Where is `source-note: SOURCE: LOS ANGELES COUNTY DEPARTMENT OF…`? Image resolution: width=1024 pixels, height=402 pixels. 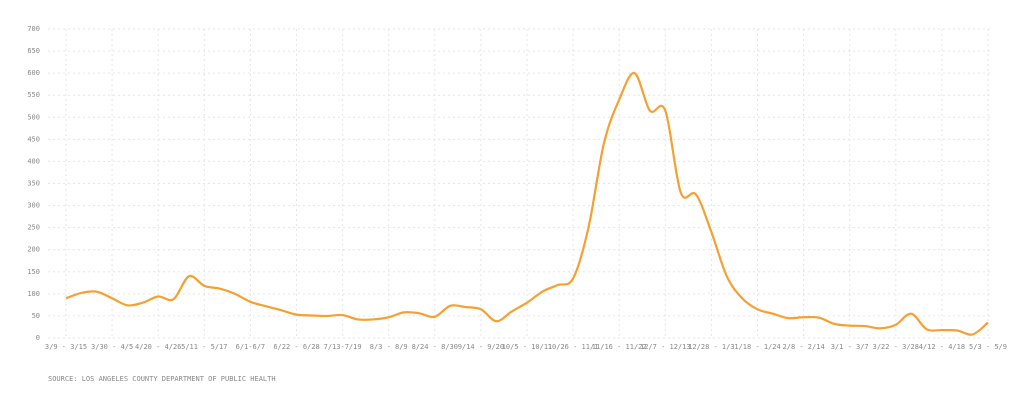
source-note: SOURCE: LOS ANGELES COUNTY DEPARTMENT OF… is located at coordinates (162, 379).